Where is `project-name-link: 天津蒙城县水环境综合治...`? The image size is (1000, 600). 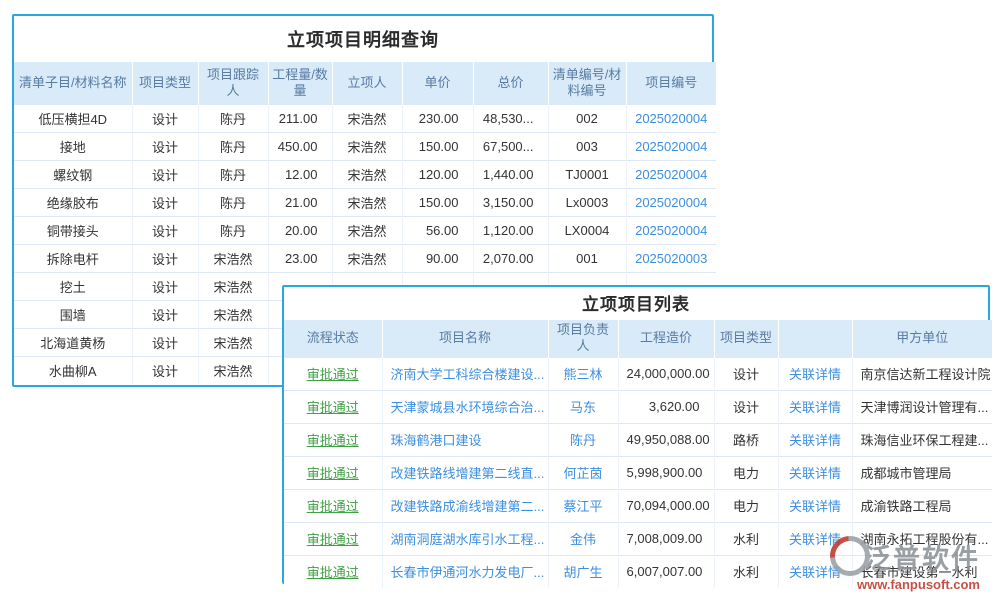 project-name-link: 天津蒙城县水环境综合治... is located at coordinates (465, 406).